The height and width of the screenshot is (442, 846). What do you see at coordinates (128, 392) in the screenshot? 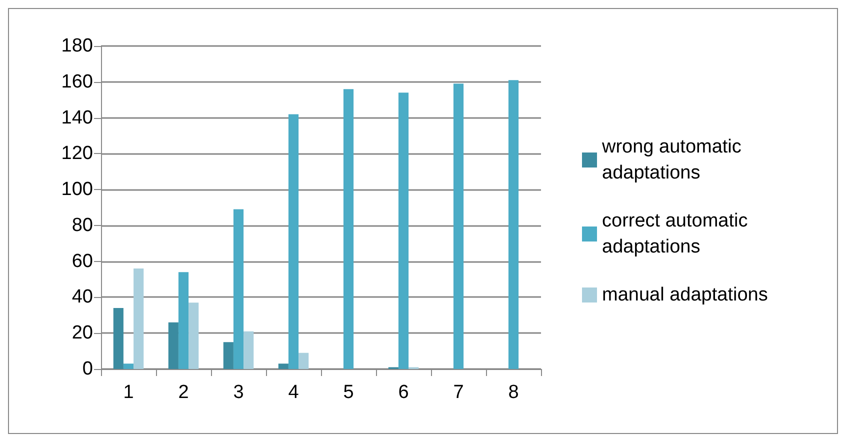
I see `x-tick-label: 1` at bounding box center [128, 392].